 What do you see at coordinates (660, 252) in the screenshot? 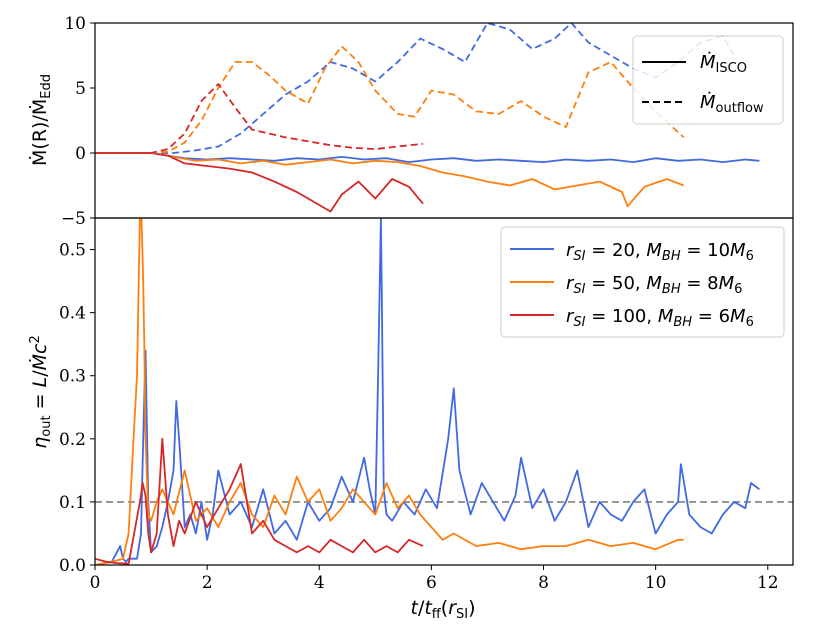
I see `legend-label-20: rSI = 20, MBH = 10M6` at bounding box center [660, 252].